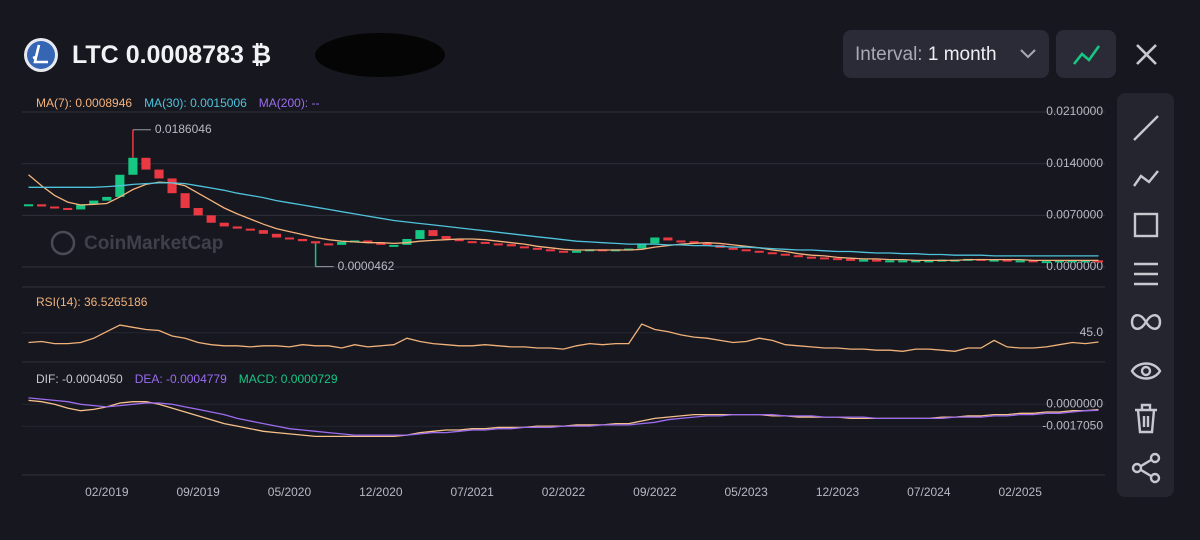 The image size is (1200, 540). I want to click on tool-visibility, so click(1146, 371).